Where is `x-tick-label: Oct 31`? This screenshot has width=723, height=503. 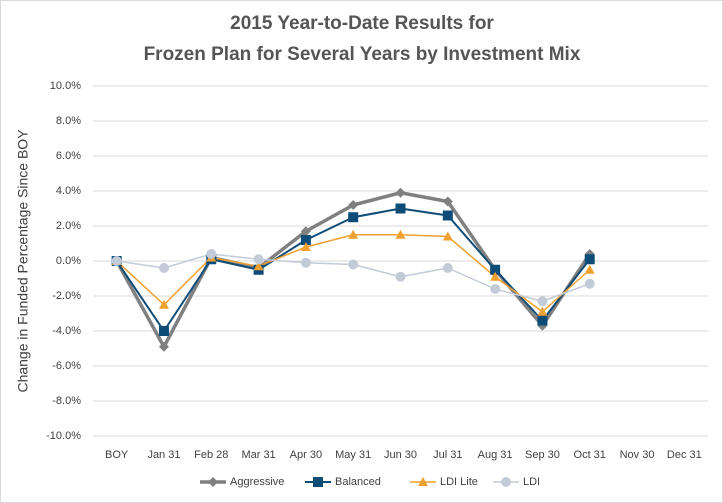 x-tick-label: Oct 31 is located at coordinates (590, 455).